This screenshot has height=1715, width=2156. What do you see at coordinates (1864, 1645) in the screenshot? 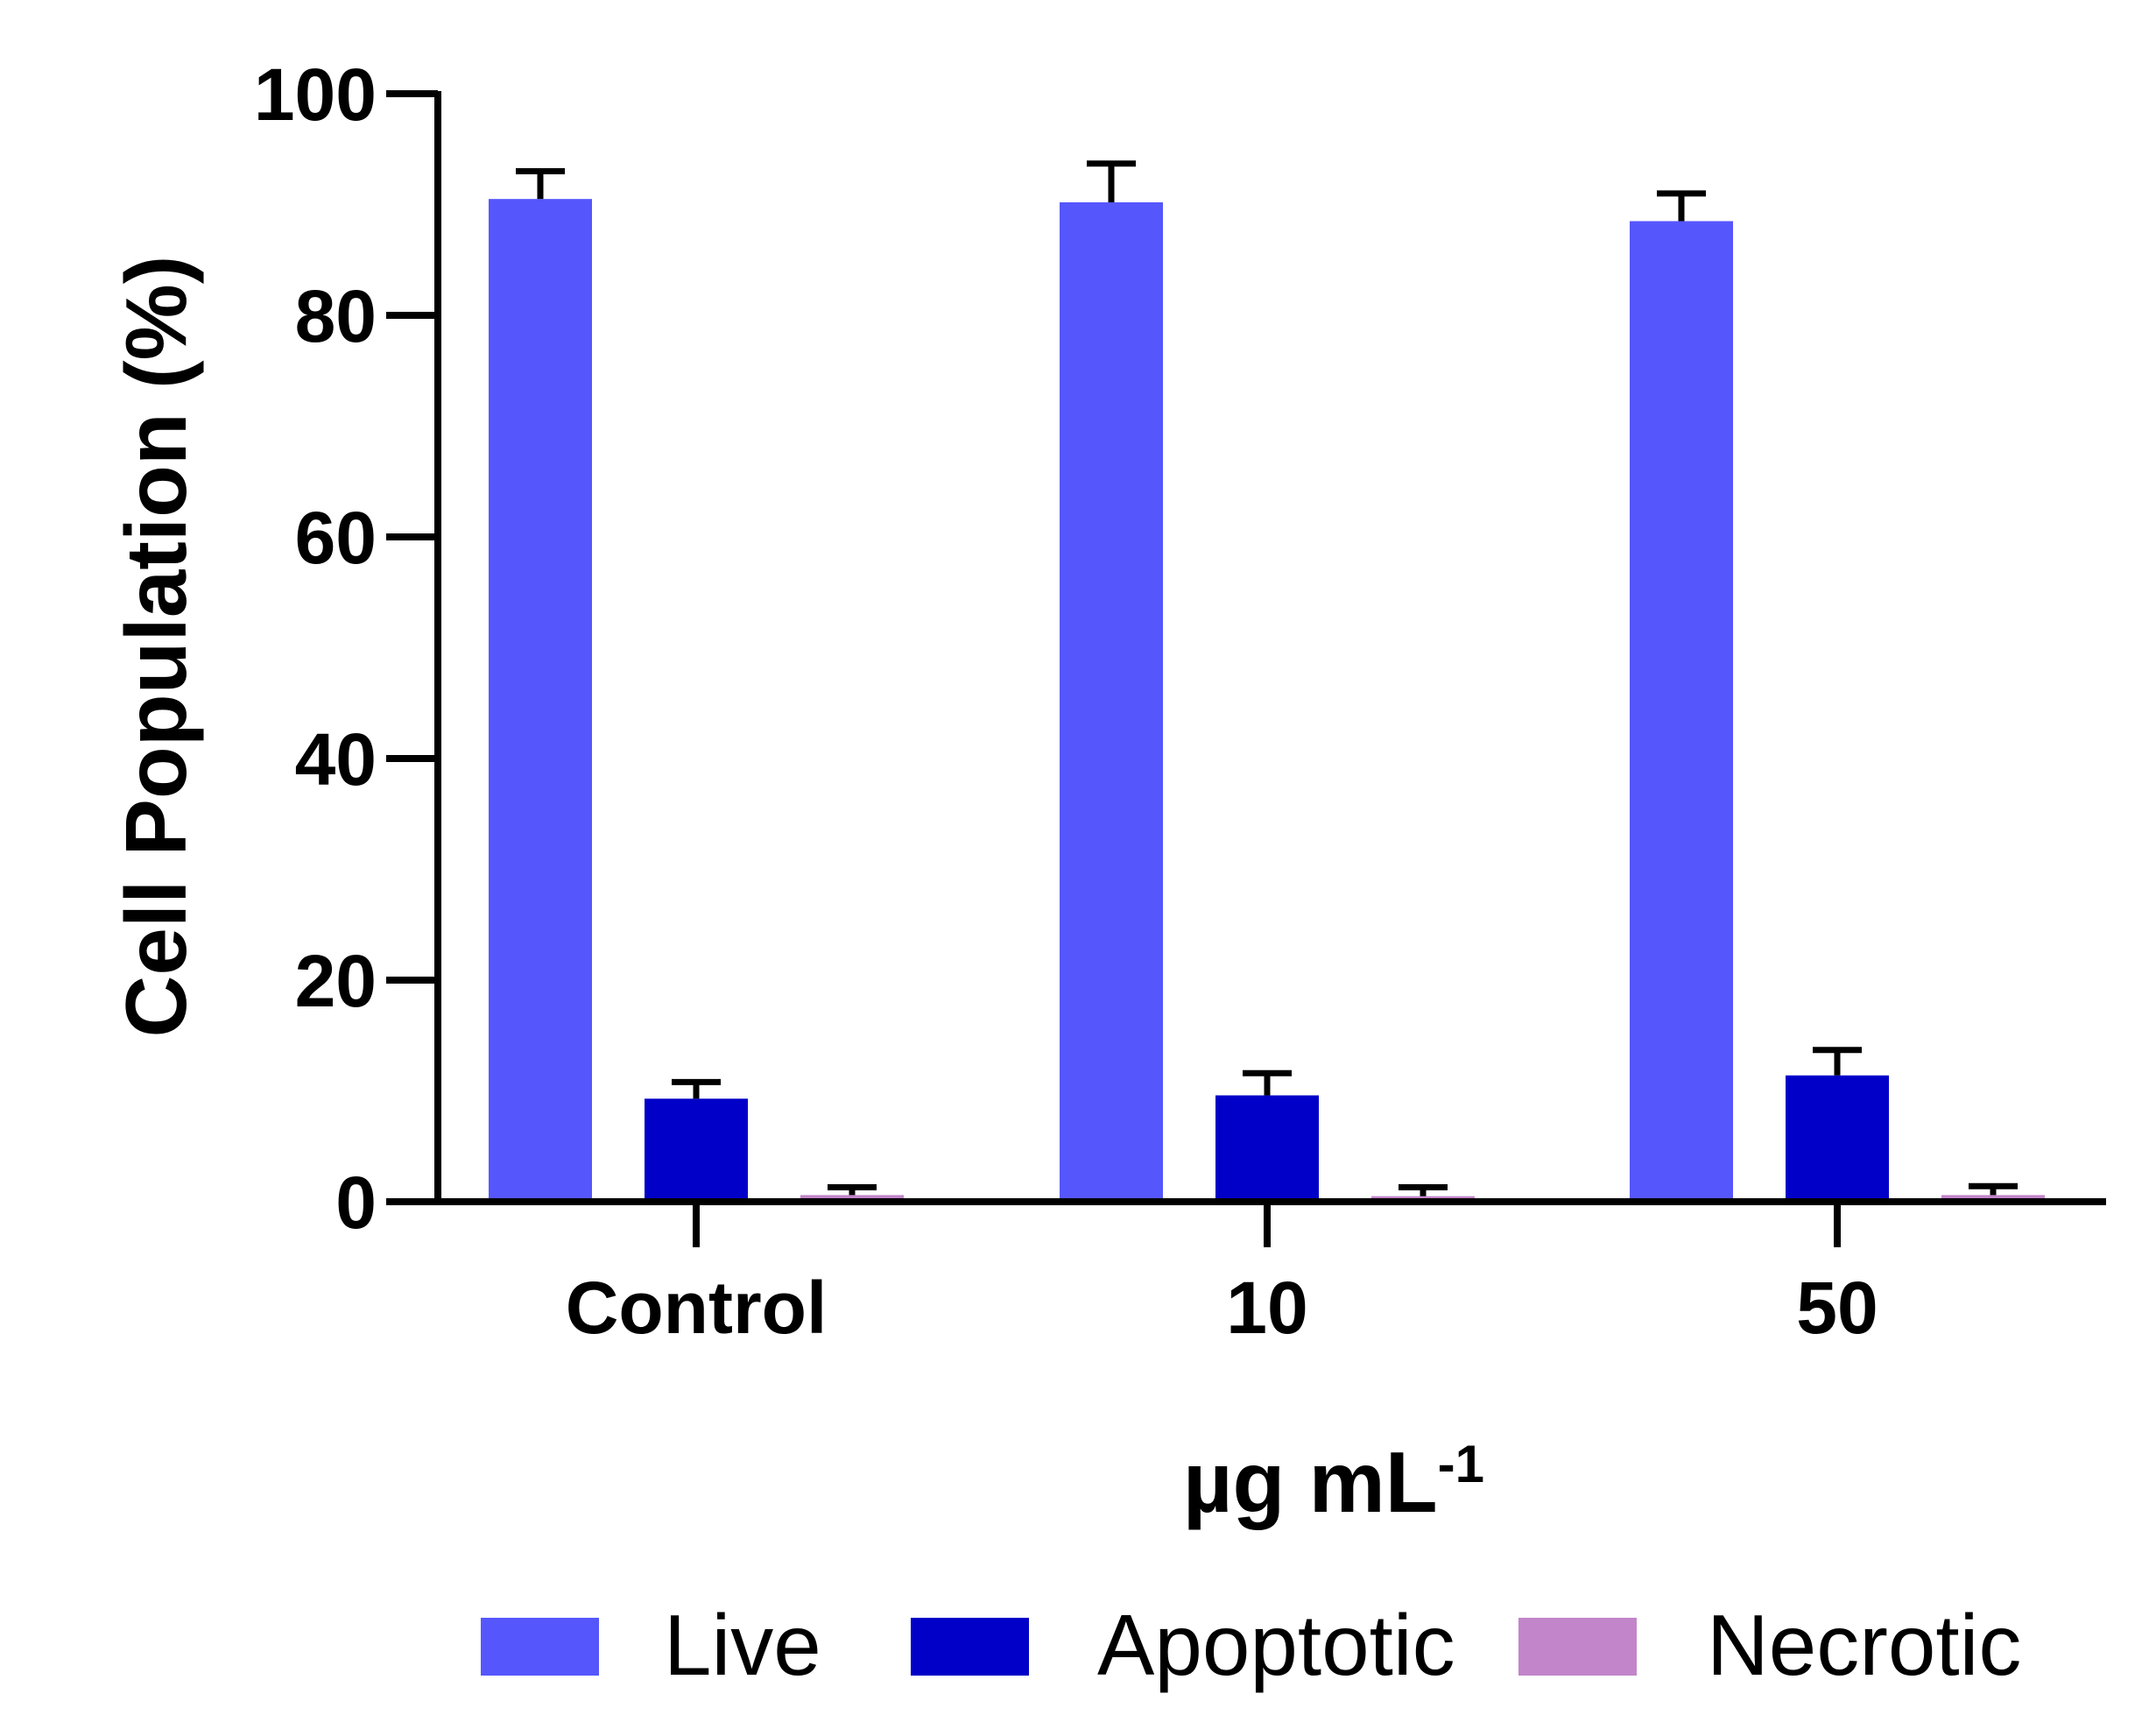
I see `legend-label: Necrotic` at bounding box center [1864, 1645].